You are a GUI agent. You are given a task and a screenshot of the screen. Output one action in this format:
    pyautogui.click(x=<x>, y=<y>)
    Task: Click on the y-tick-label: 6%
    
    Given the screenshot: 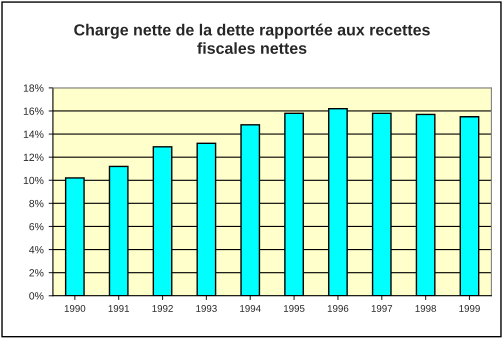 What is the action you would take?
    pyautogui.click(x=36, y=226)
    